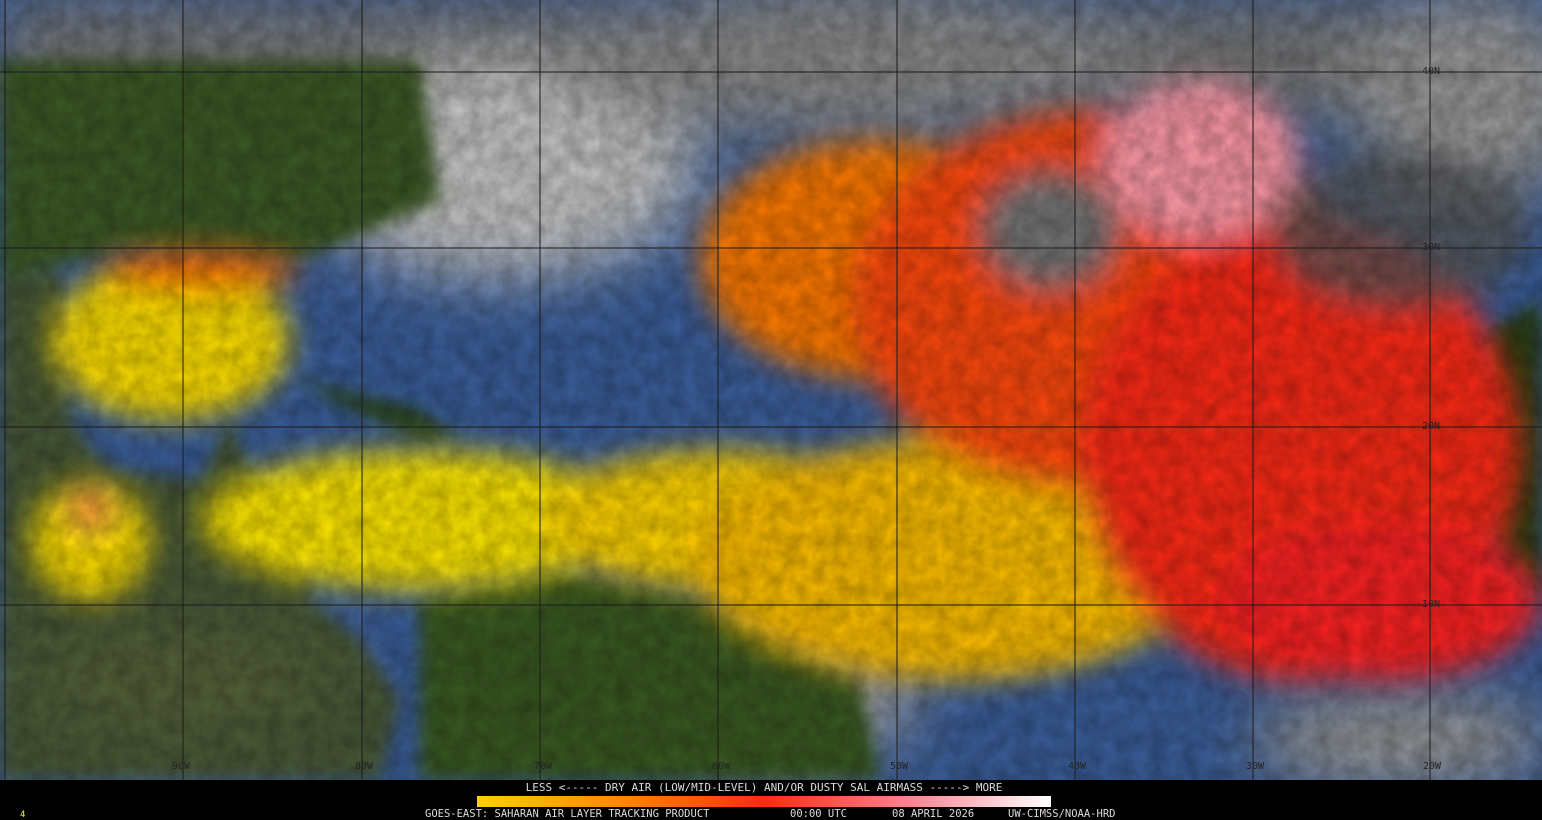  I want to click on lon-label: 40W, so click(1077, 766).